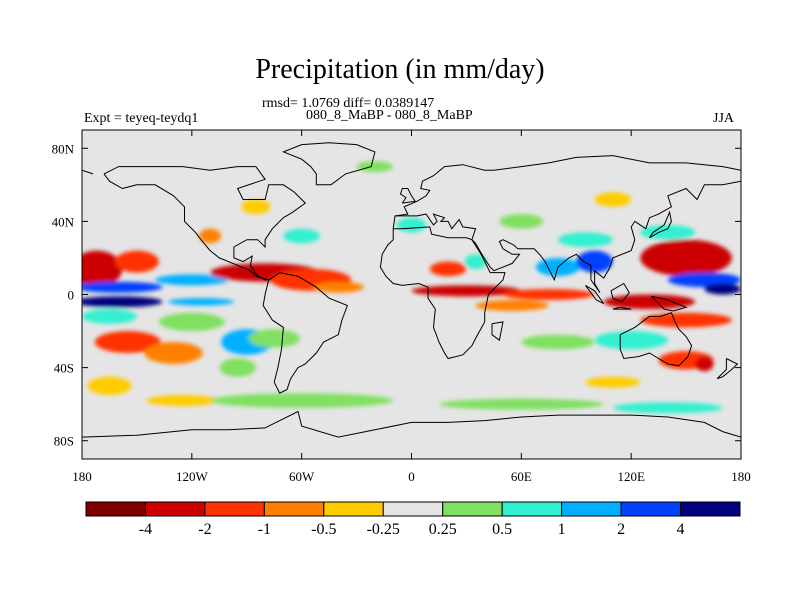 Image resolution: width=800 pixels, height=600 pixels. Describe the element at coordinates (302, 476) in the screenshot. I see `x-tick-label: 60W` at that location.